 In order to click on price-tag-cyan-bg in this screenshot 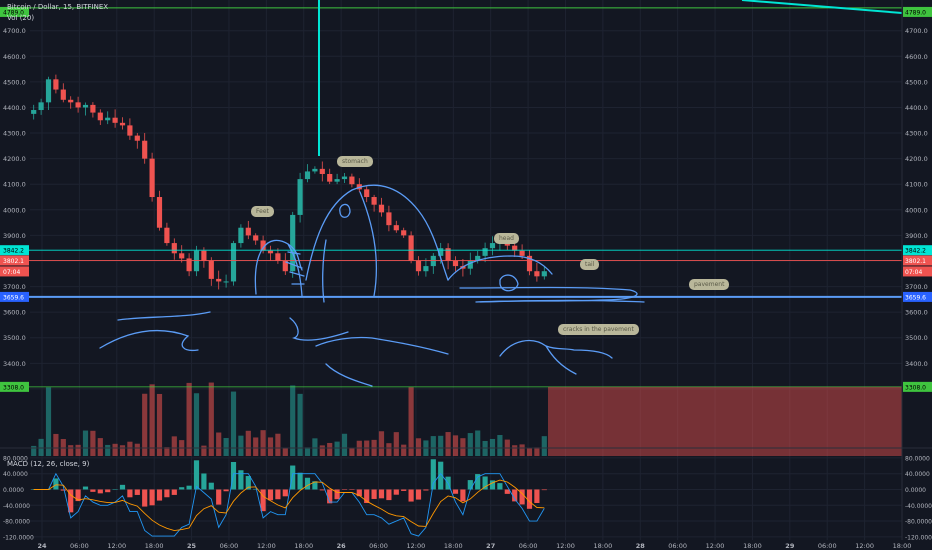, I will do `click(917, 250)`.